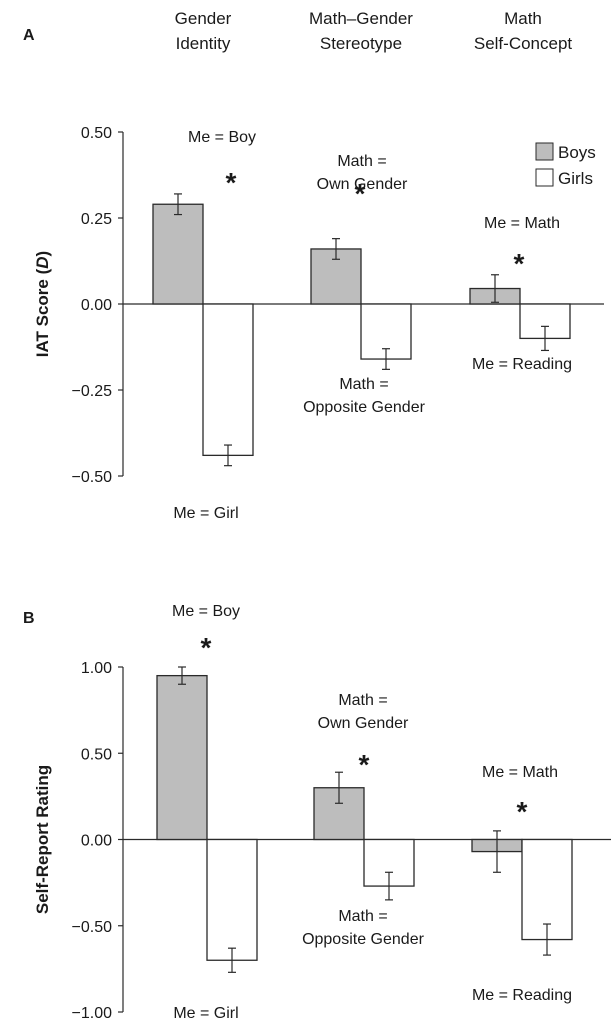 This screenshot has width=615, height=1024. What do you see at coordinates (92, 1013) in the screenshot?
I see `y-tick-label: −1.00` at bounding box center [92, 1013].